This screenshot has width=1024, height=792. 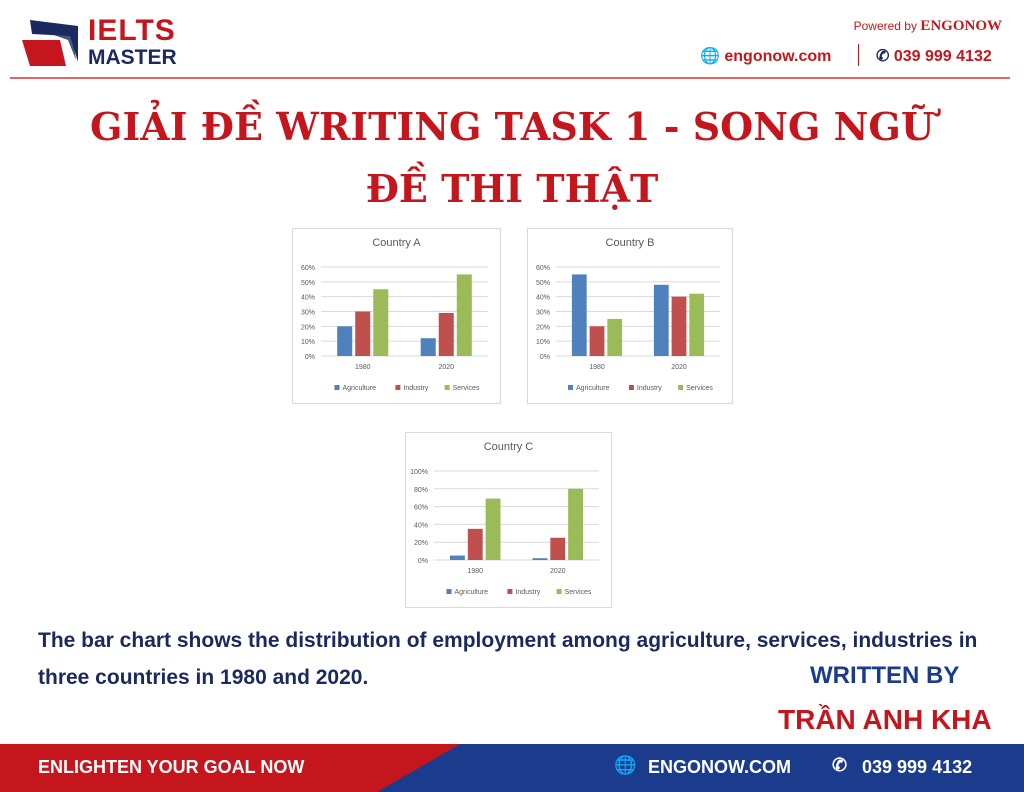 I want to click on page-title-line1: GIẢI ĐỀ WRITING TASK 1 - SONG NGỮ, so click(x=512, y=126).